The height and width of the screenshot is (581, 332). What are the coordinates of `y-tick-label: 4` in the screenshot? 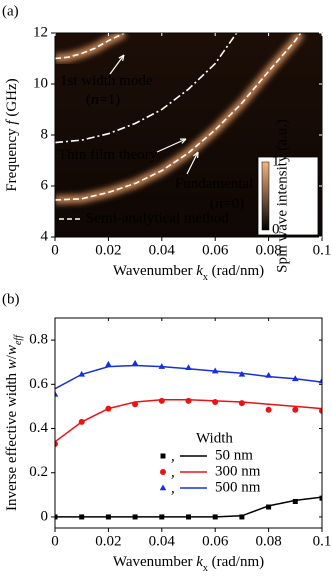 It's located at (45, 236).